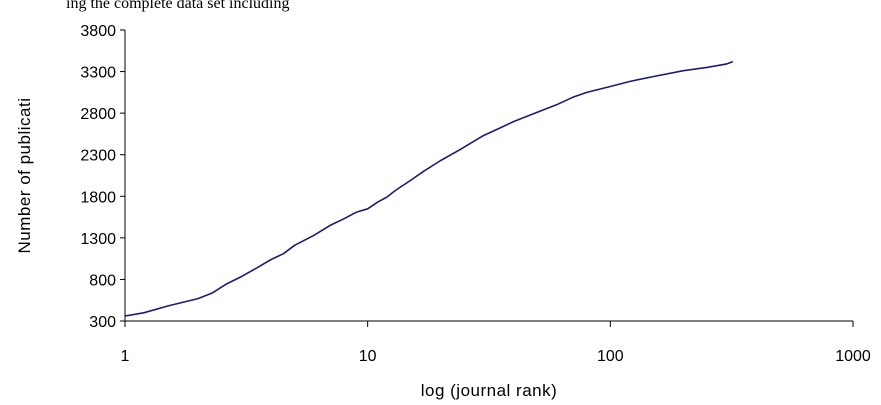  I want to click on x-tick-label: 10, so click(368, 356).